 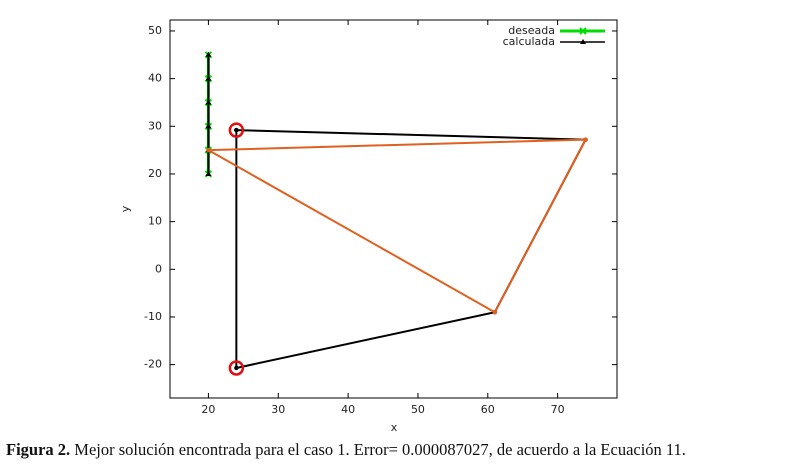 I want to click on legend-label: calculada, so click(x=529, y=41).